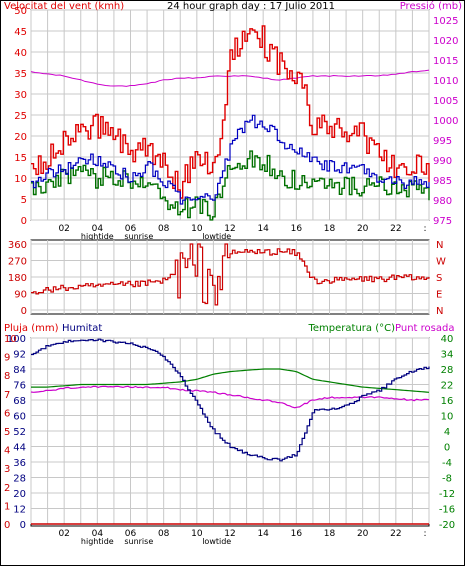 The image size is (465, 566). Describe the element at coordinates (20, 116) in the screenshot. I see `wind-tick-label: 25` at that location.